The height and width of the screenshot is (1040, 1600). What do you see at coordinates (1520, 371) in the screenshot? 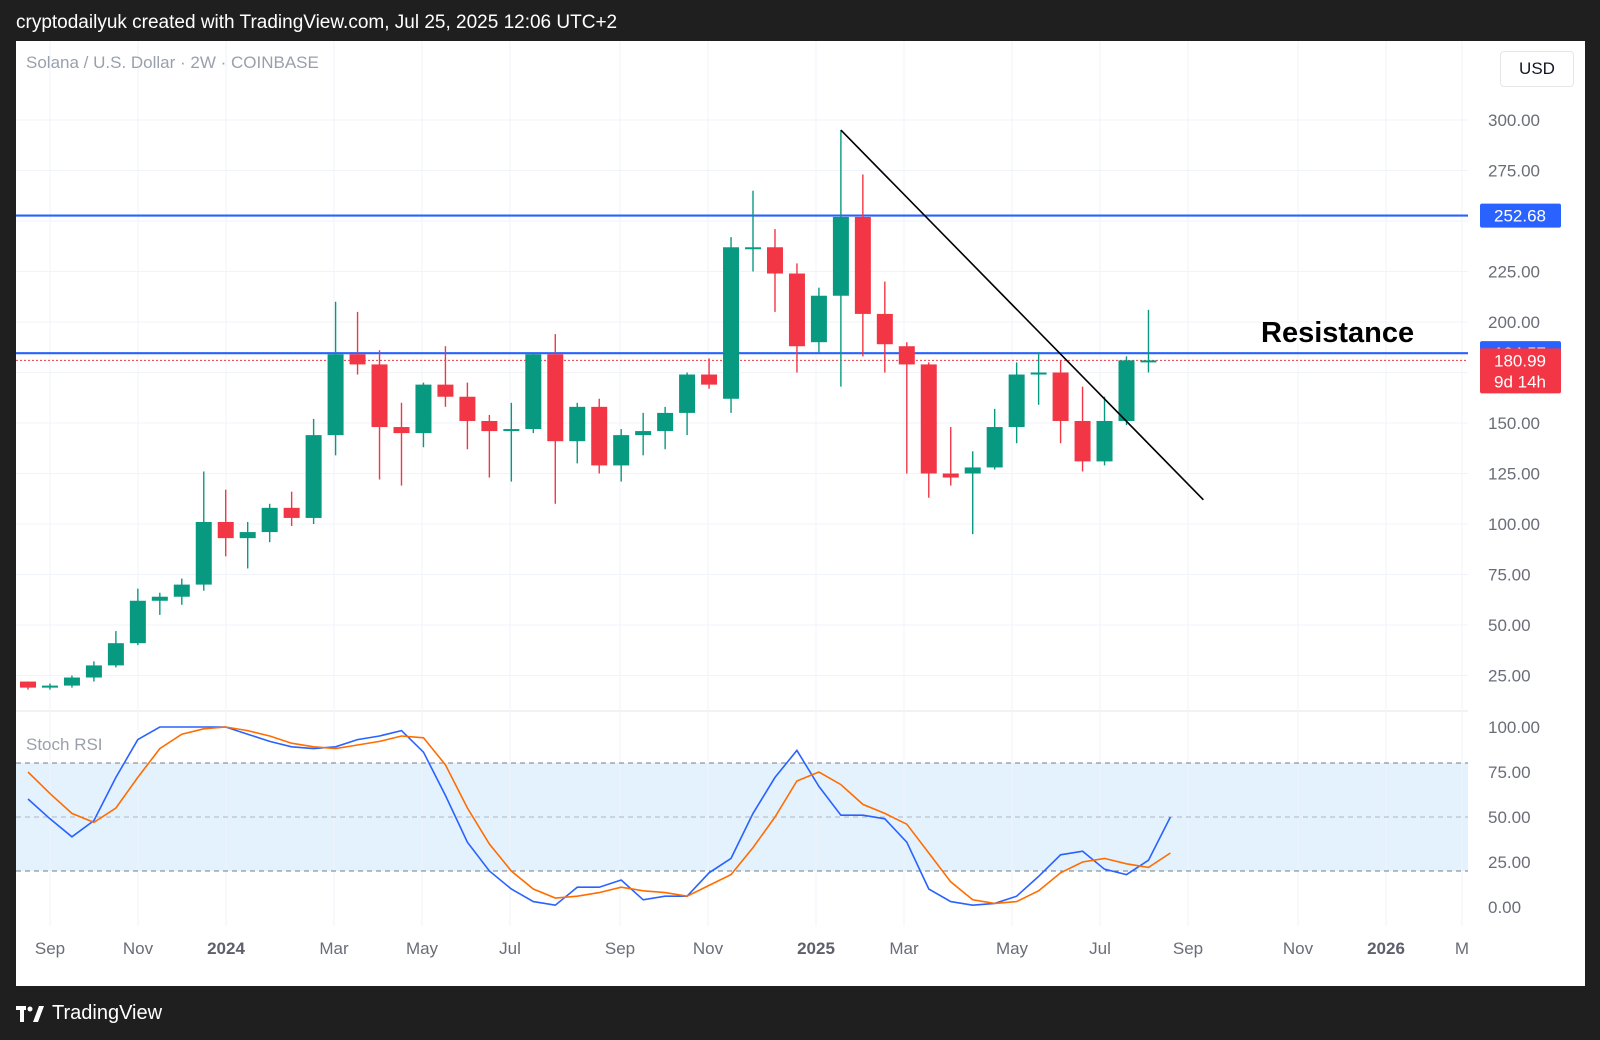
I see `last-price-tag` at bounding box center [1520, 371].